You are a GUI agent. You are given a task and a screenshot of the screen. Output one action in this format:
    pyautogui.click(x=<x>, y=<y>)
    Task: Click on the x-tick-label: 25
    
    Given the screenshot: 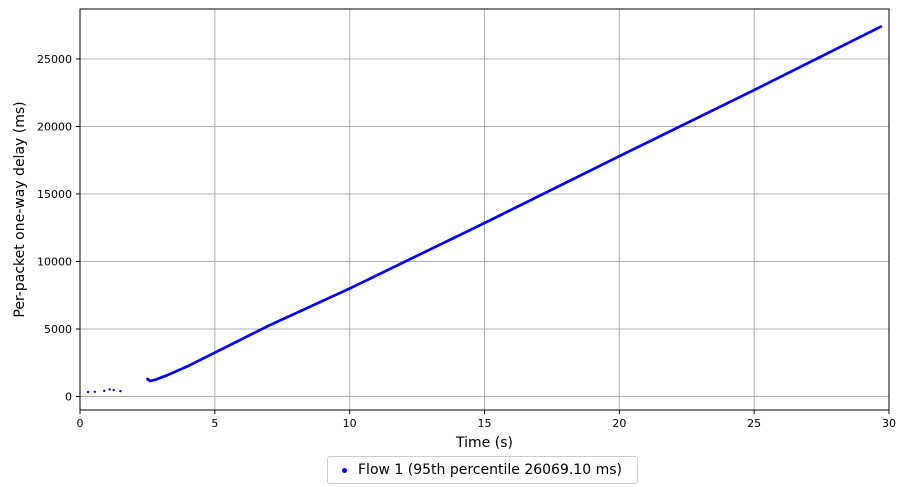 What is the action you would take?
    pyautogui.click(x=754, y=423)
    